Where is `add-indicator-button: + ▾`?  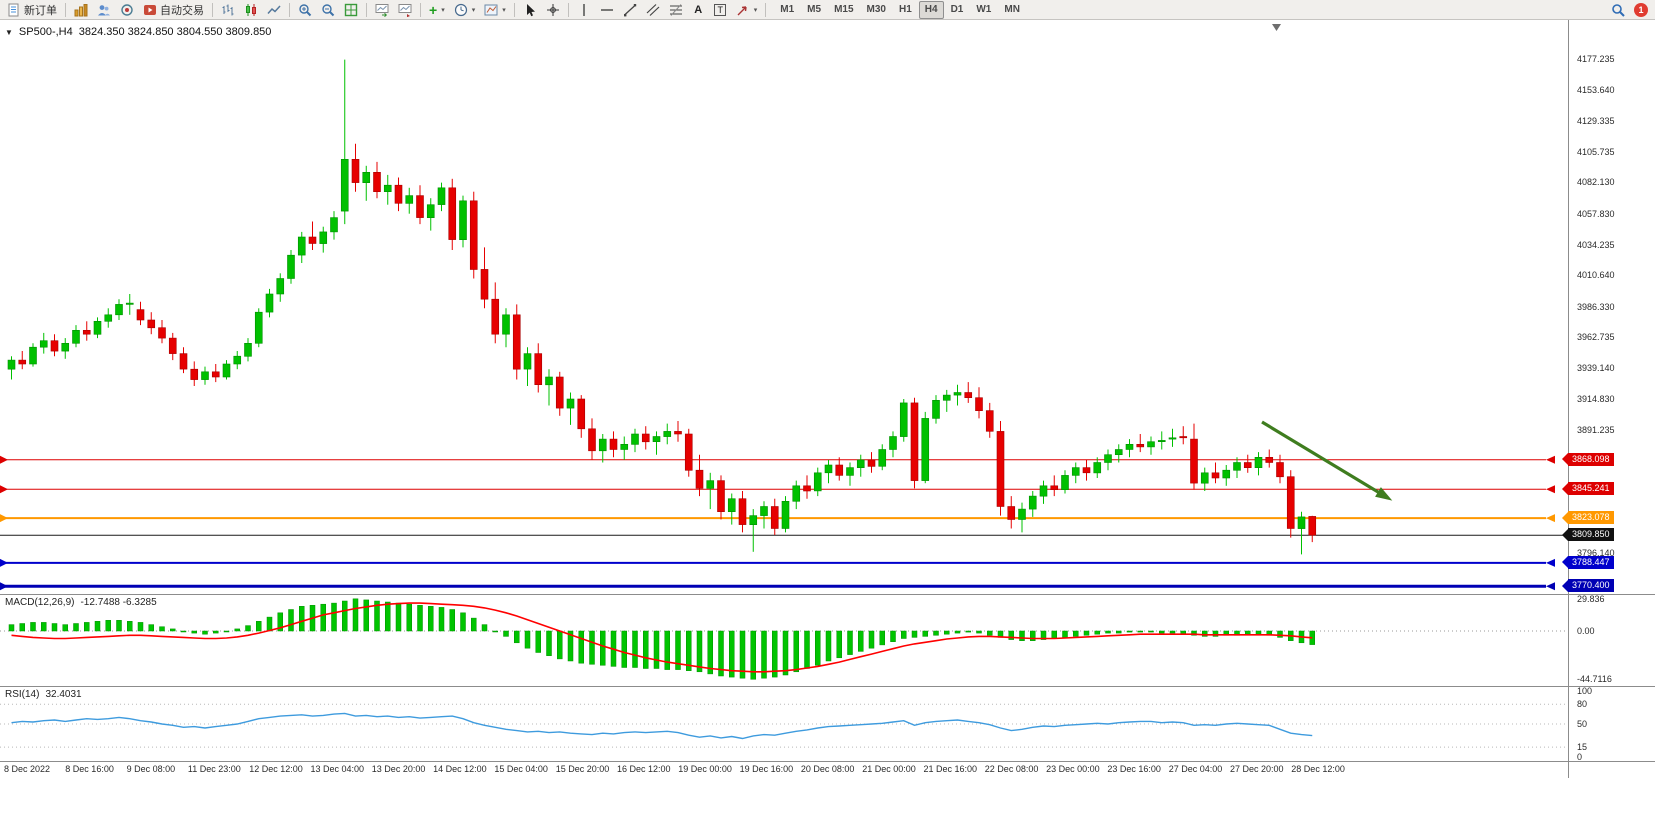 add-indicator-button: + ▾ is located at coordinates (437, 10).